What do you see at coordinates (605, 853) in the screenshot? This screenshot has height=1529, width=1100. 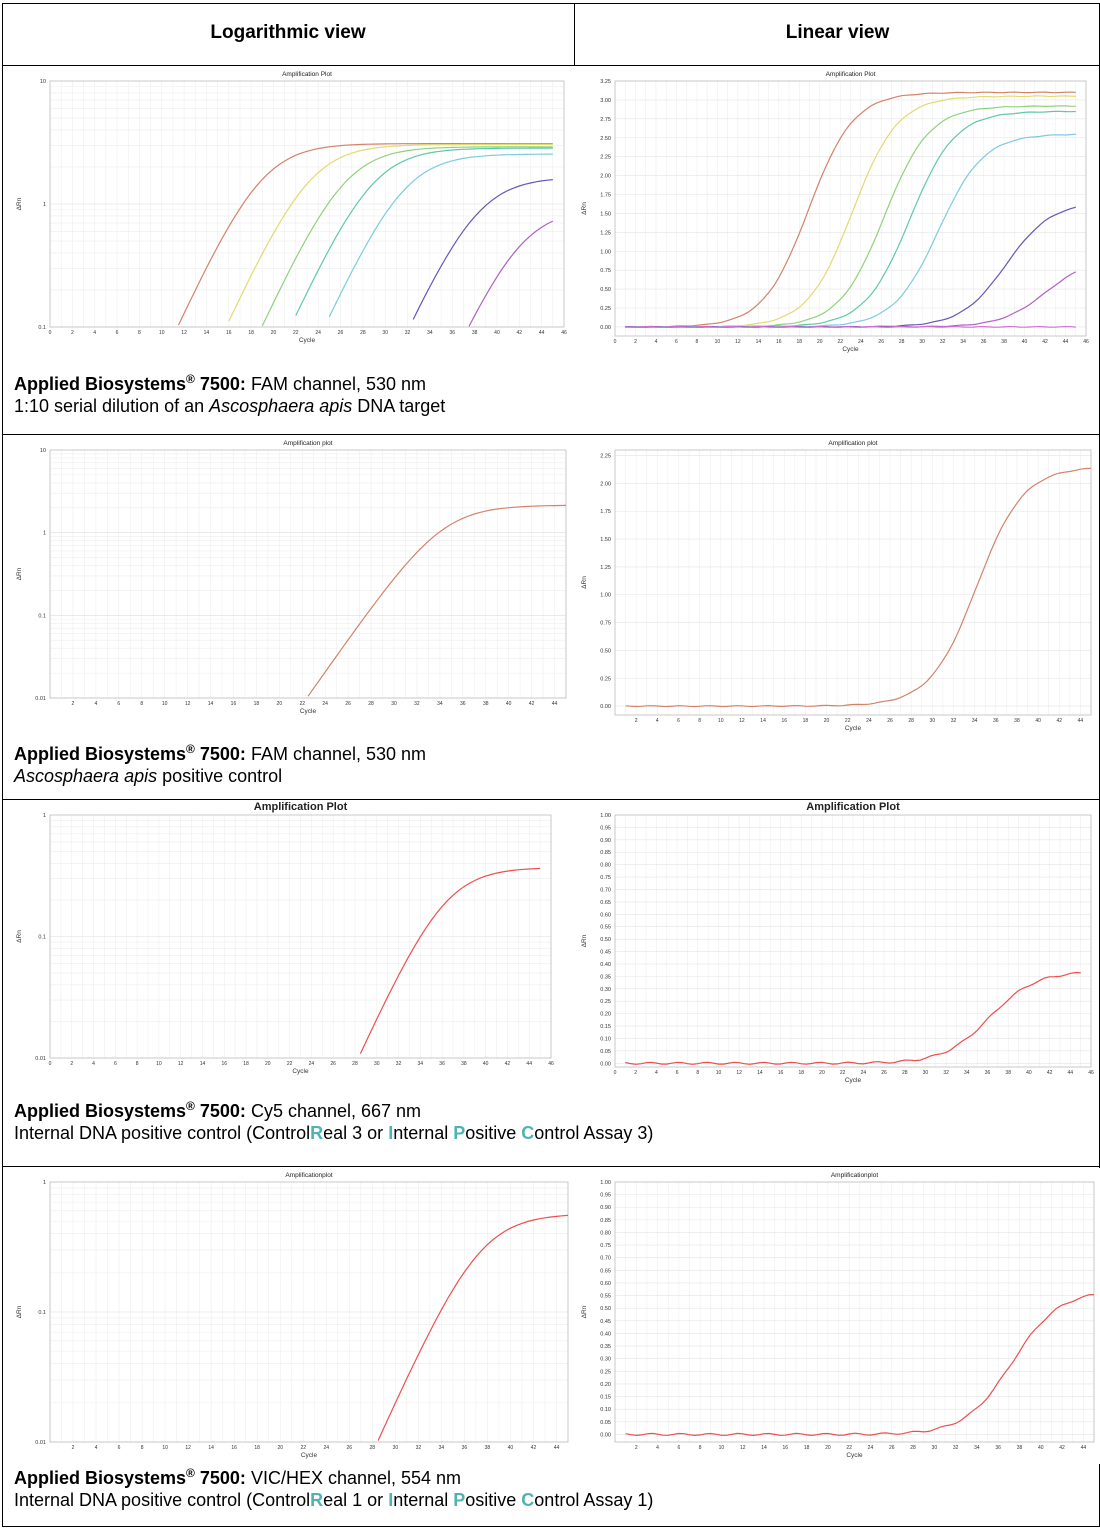 I see `y-tick-label: 0.85` at bounding box center [605, 853].